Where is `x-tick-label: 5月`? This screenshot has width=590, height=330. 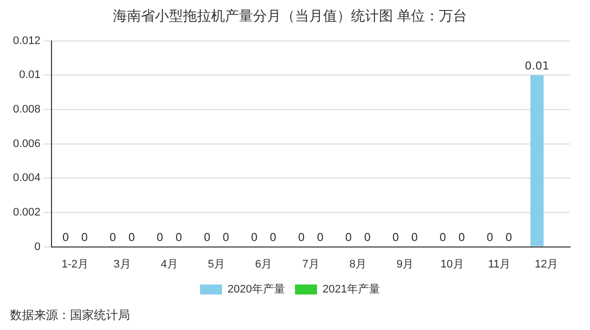
x-tick-label: 5月 is located at coordinates (217, 264).